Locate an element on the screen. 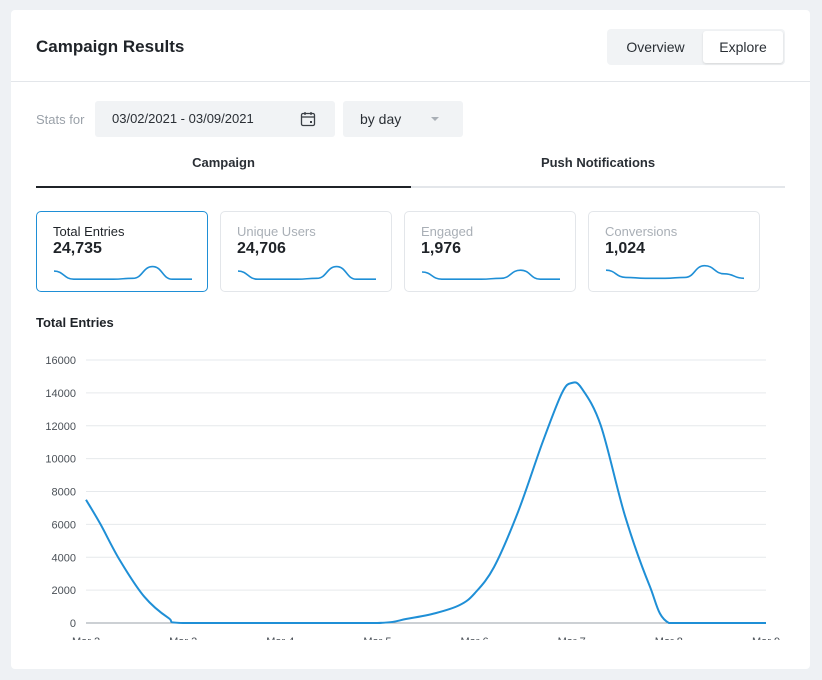 The height and width of the screenshot is (680, 822). tab-push-notifications: Push Notifications is located at coordinates (598, 169).